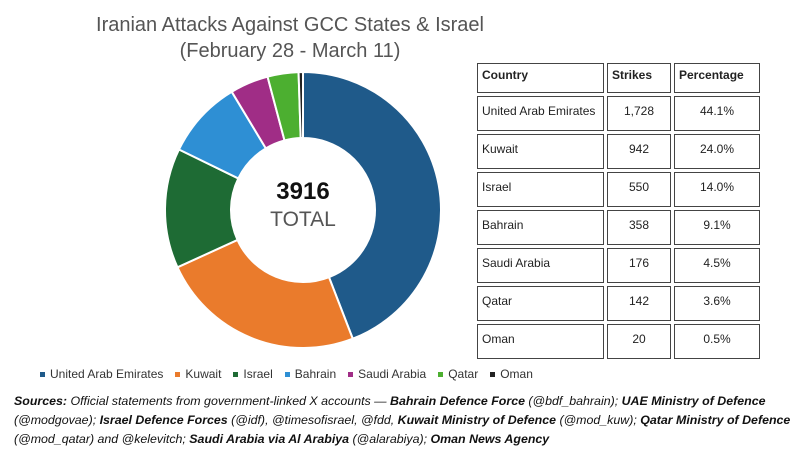 Image resolution: width=810 pixels, height=456 pixels. I want to click on legend-item: Qatar, so click(458, 374).